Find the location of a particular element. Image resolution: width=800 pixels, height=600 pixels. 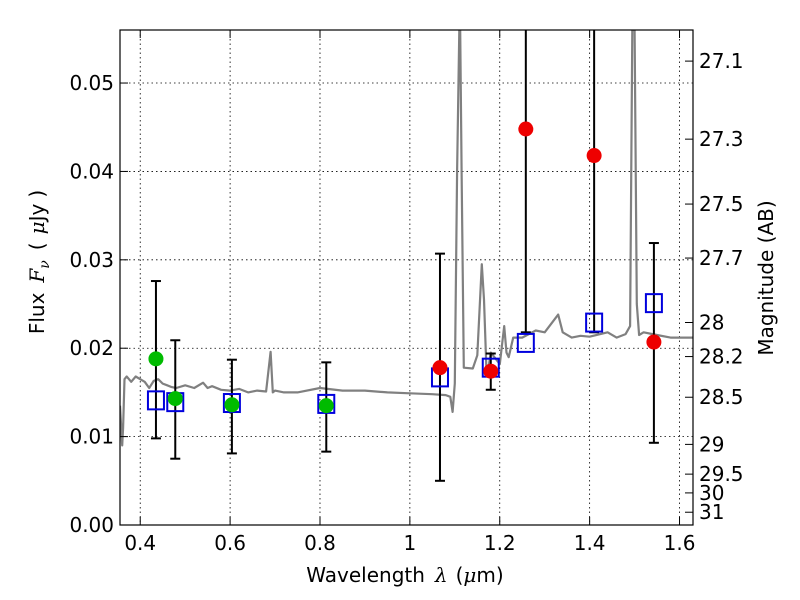

x-tick-label: 1 is located at coordinates (410, 543).